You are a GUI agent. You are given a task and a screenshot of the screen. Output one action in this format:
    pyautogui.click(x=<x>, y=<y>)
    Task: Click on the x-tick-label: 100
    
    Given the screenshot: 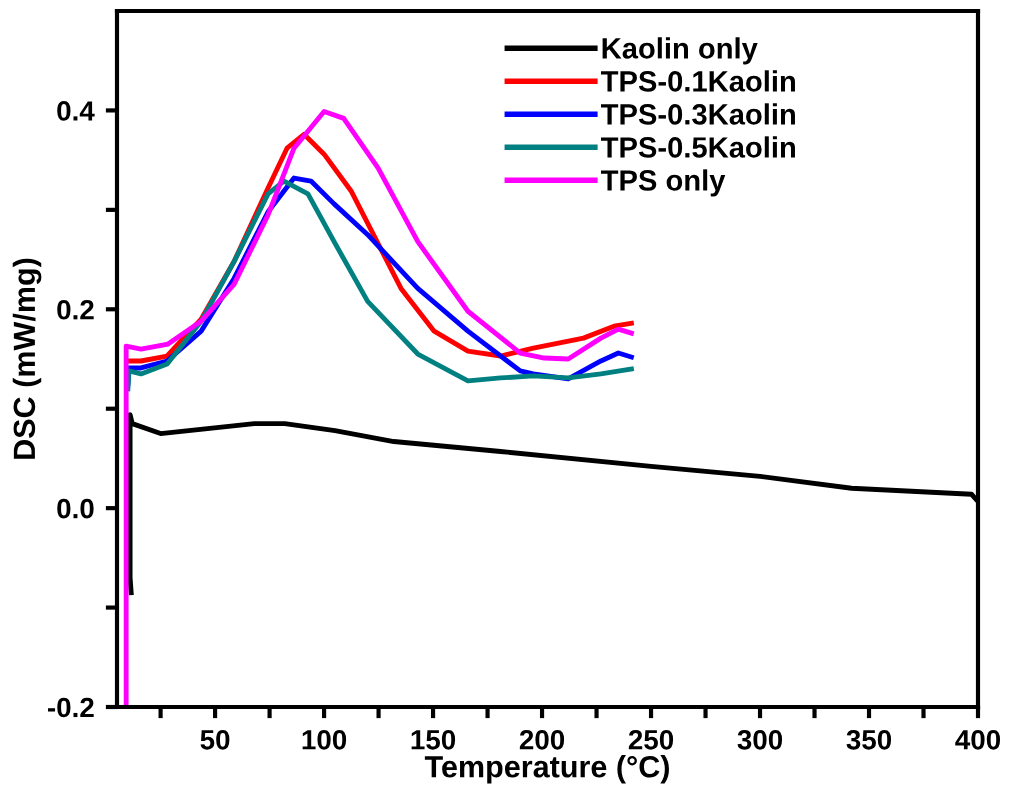 What is the action you would take?
    pyautogui.click(x=324, y=739)
    